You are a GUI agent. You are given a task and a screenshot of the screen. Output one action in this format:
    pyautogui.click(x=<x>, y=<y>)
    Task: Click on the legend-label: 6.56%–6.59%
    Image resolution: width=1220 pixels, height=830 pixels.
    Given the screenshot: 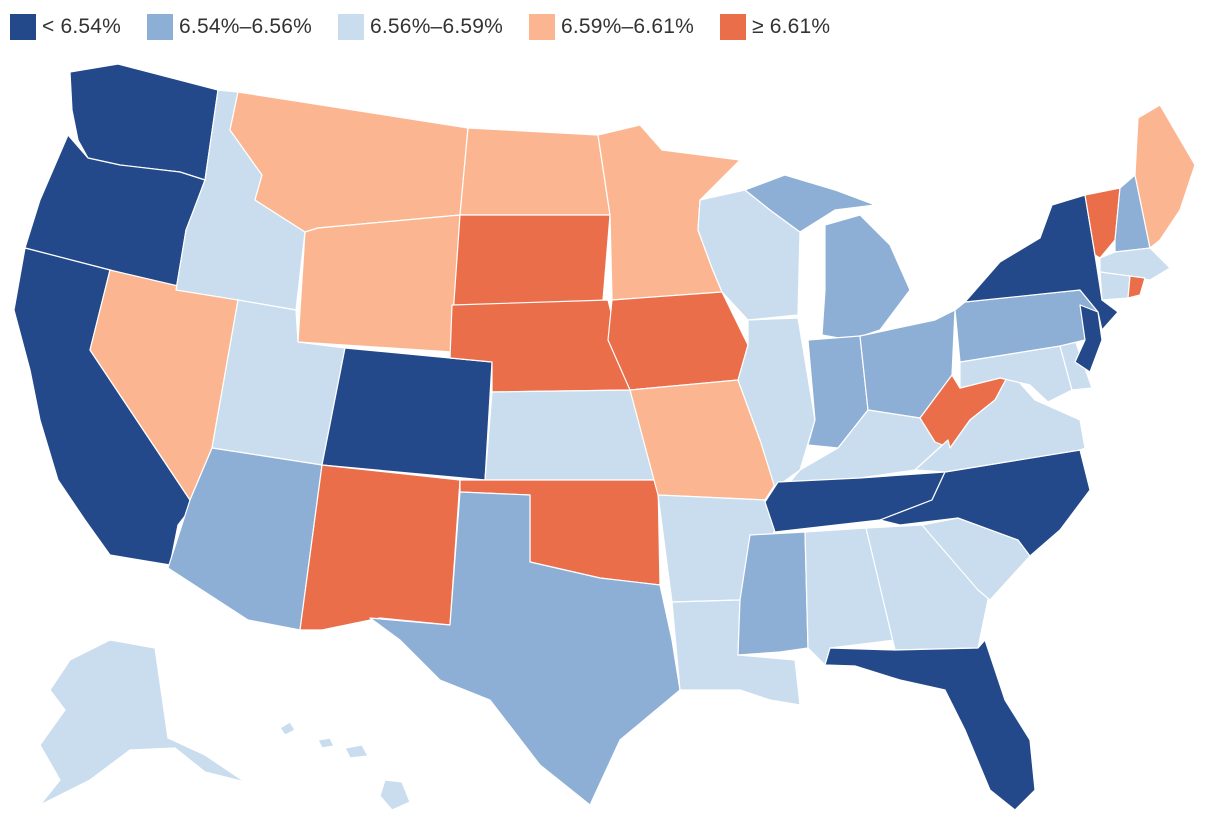 What is the action you would take?
    pyautogui.click(x=436, y=26)
    